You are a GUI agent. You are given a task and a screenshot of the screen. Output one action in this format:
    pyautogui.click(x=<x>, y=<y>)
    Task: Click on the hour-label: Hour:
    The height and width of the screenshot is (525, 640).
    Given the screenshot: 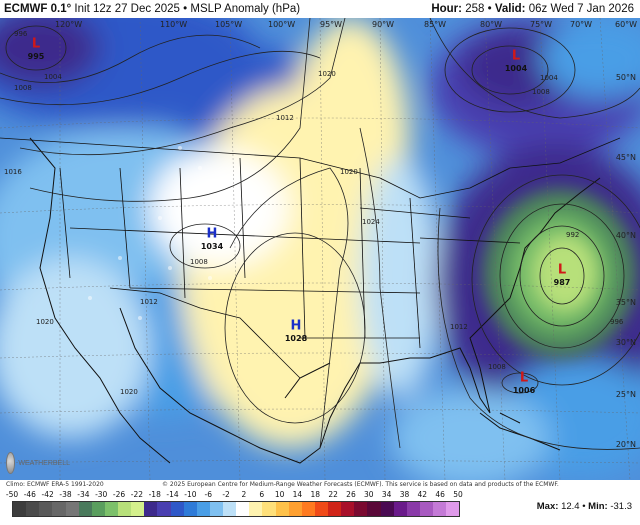 What is the action you would take?
    pyautogui.click(x=446, y=9)
    